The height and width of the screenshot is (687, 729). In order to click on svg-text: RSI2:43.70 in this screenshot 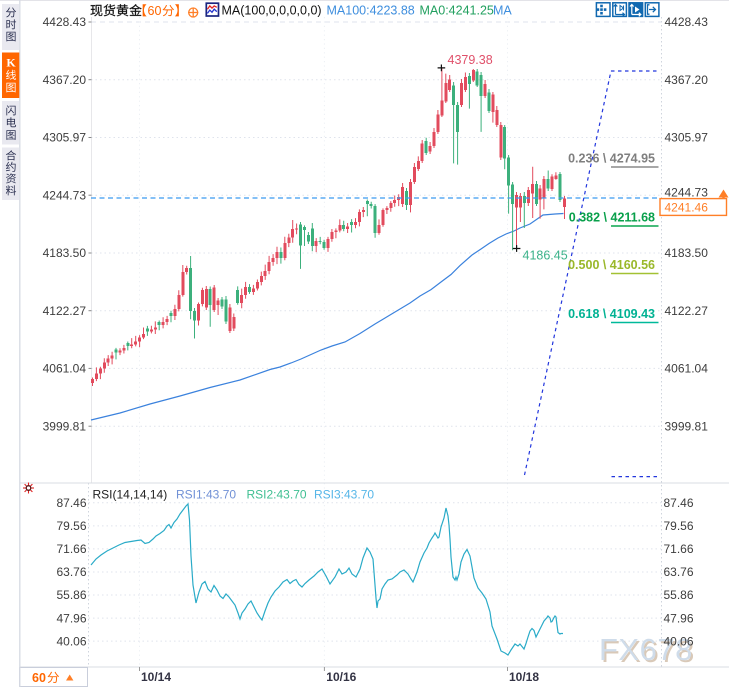, I will do `click(277, 494)`.